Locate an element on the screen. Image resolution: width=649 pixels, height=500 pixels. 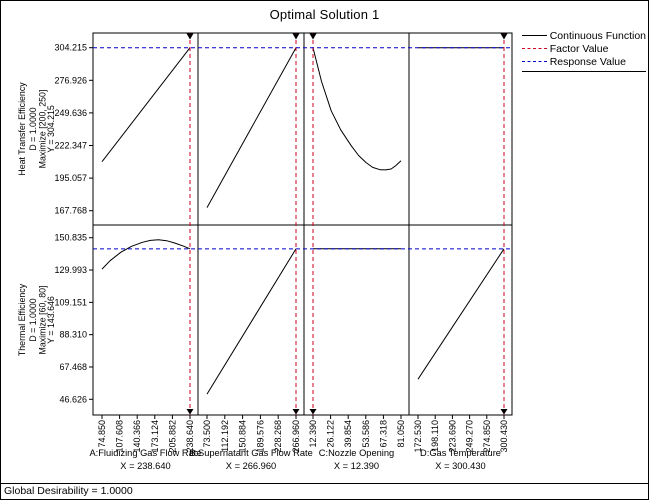
legend-label: Factor Value is located at coordinates (579, 48).